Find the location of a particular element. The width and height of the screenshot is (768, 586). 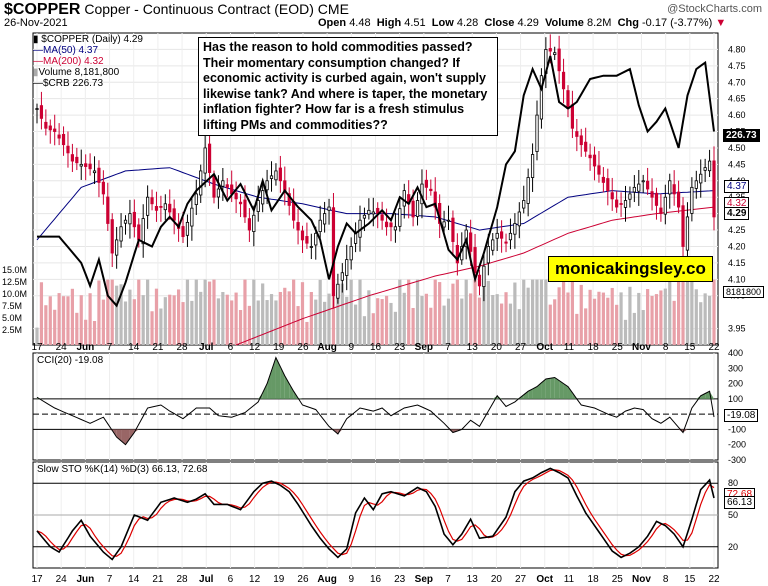

sto-tick-label: 80 is located at coordinates (733, 483).